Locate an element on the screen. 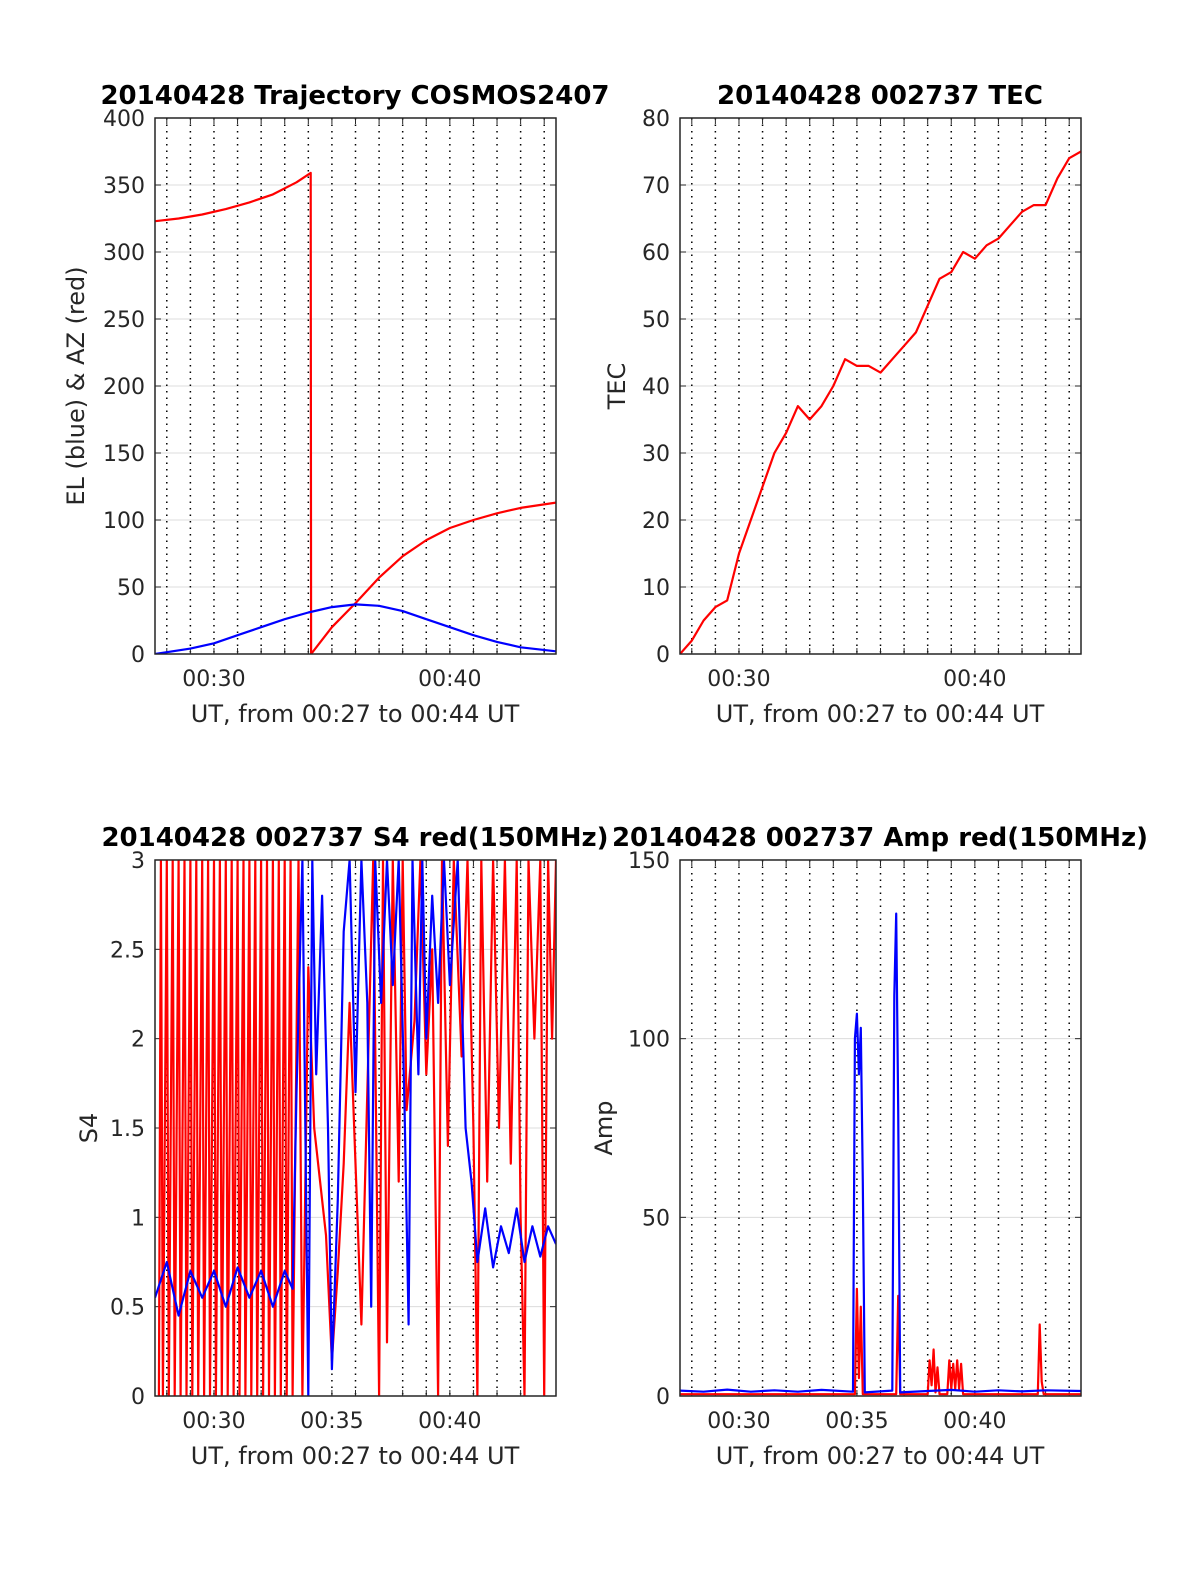 The image size is (1200, 1575). tick-labels: 0 50 100 150 00:30 00:35 00:40 is located at coordinates (817, 1141).